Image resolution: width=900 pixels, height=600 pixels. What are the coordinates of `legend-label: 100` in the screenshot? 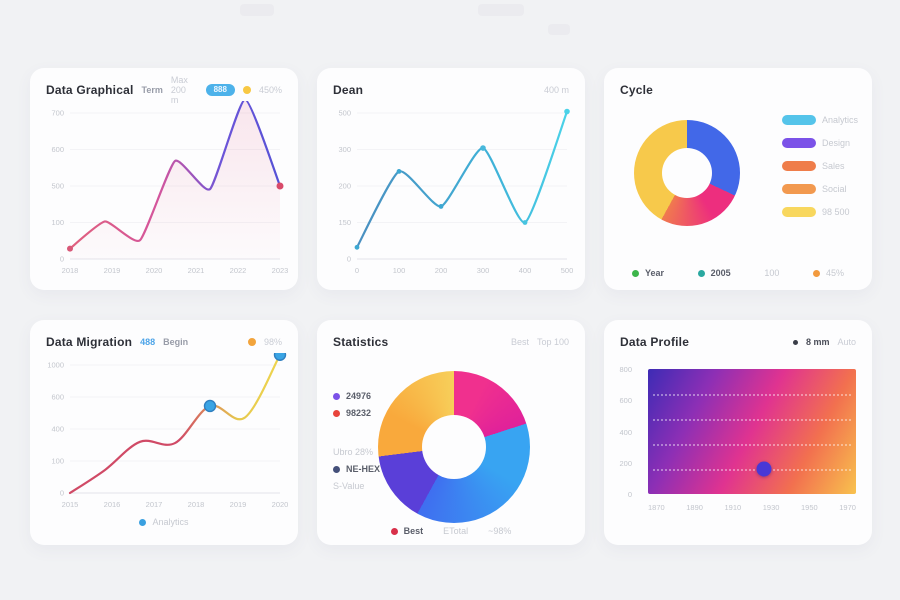 It's located at (772, 273).